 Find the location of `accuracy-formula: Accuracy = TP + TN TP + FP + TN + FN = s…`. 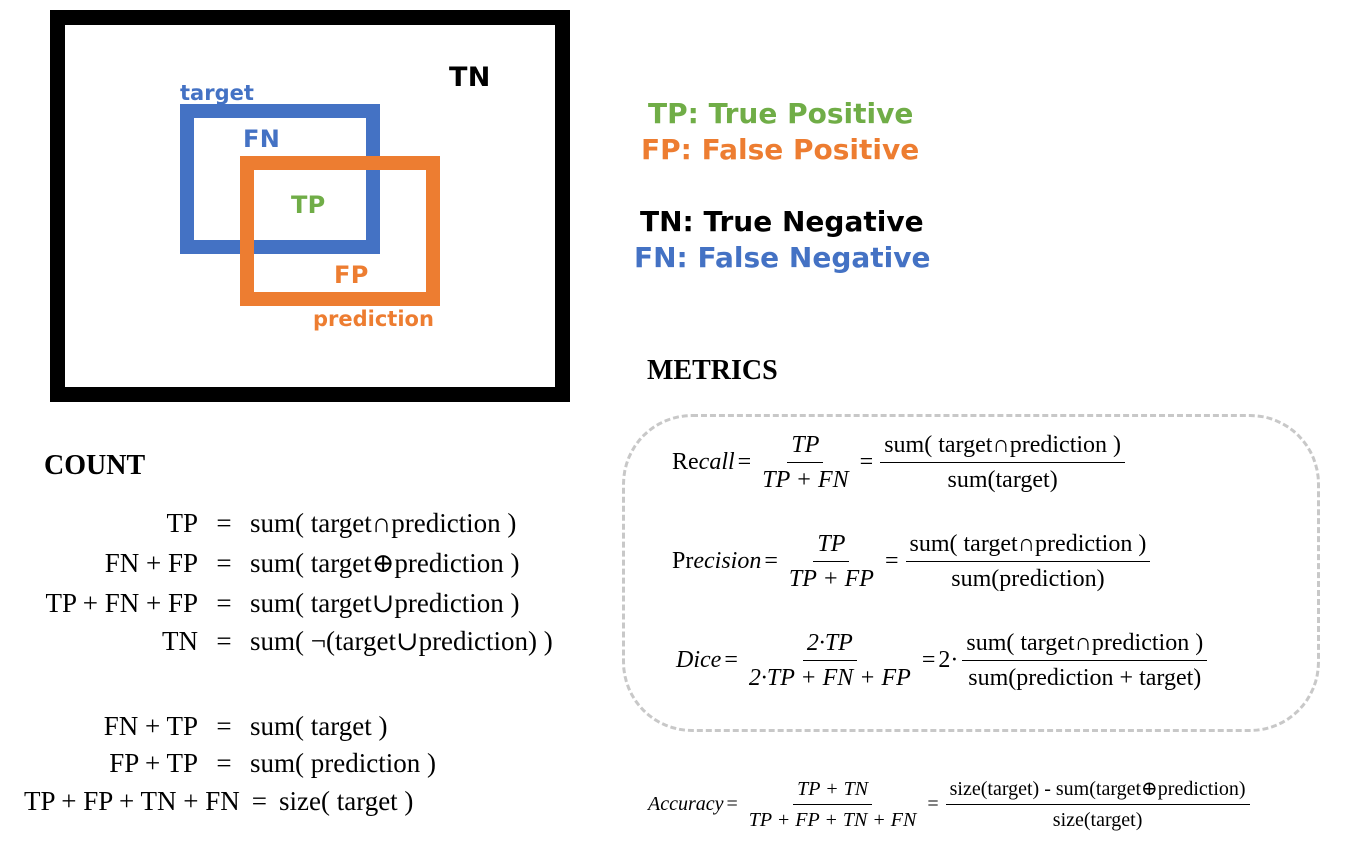

accuracy-formula: Accuracy = TP + TN TP + FP + TN + FN = s… is located at coordinates (951, 804).